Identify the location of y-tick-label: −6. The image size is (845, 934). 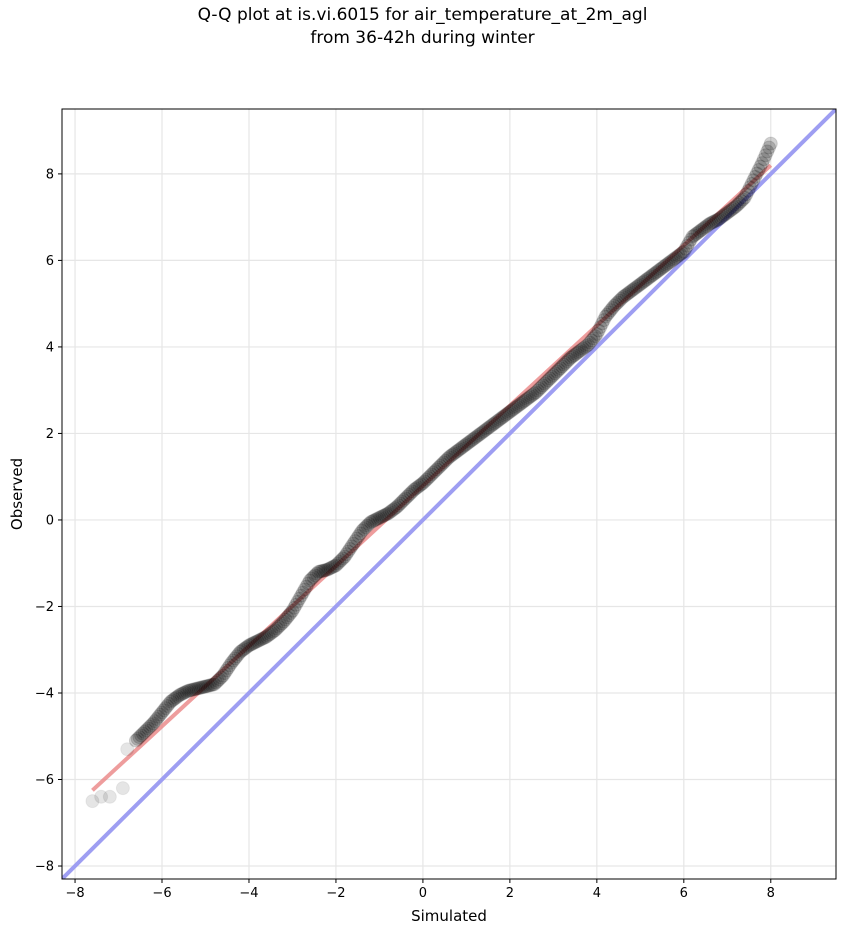
(44, 780).